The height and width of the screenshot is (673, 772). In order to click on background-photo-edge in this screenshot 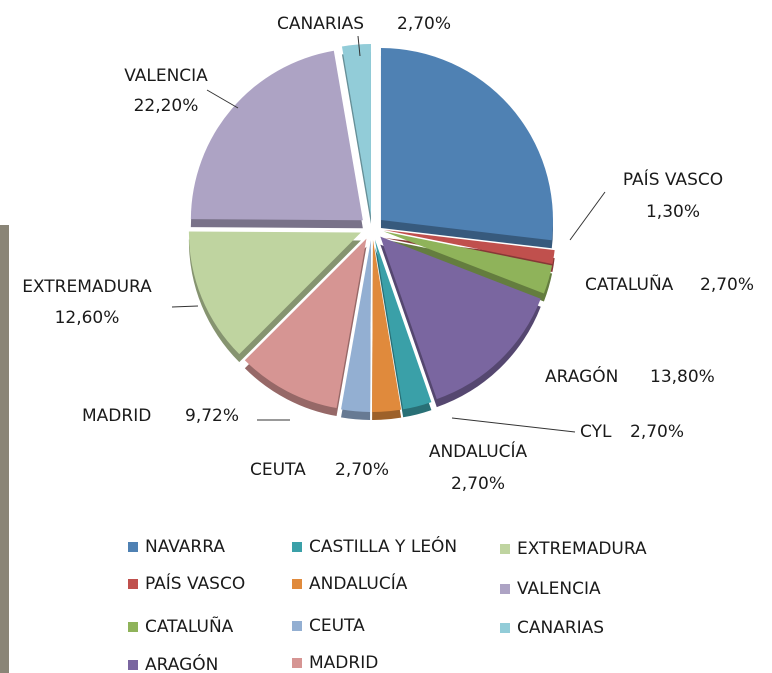, I will do `click(4, 449)`.